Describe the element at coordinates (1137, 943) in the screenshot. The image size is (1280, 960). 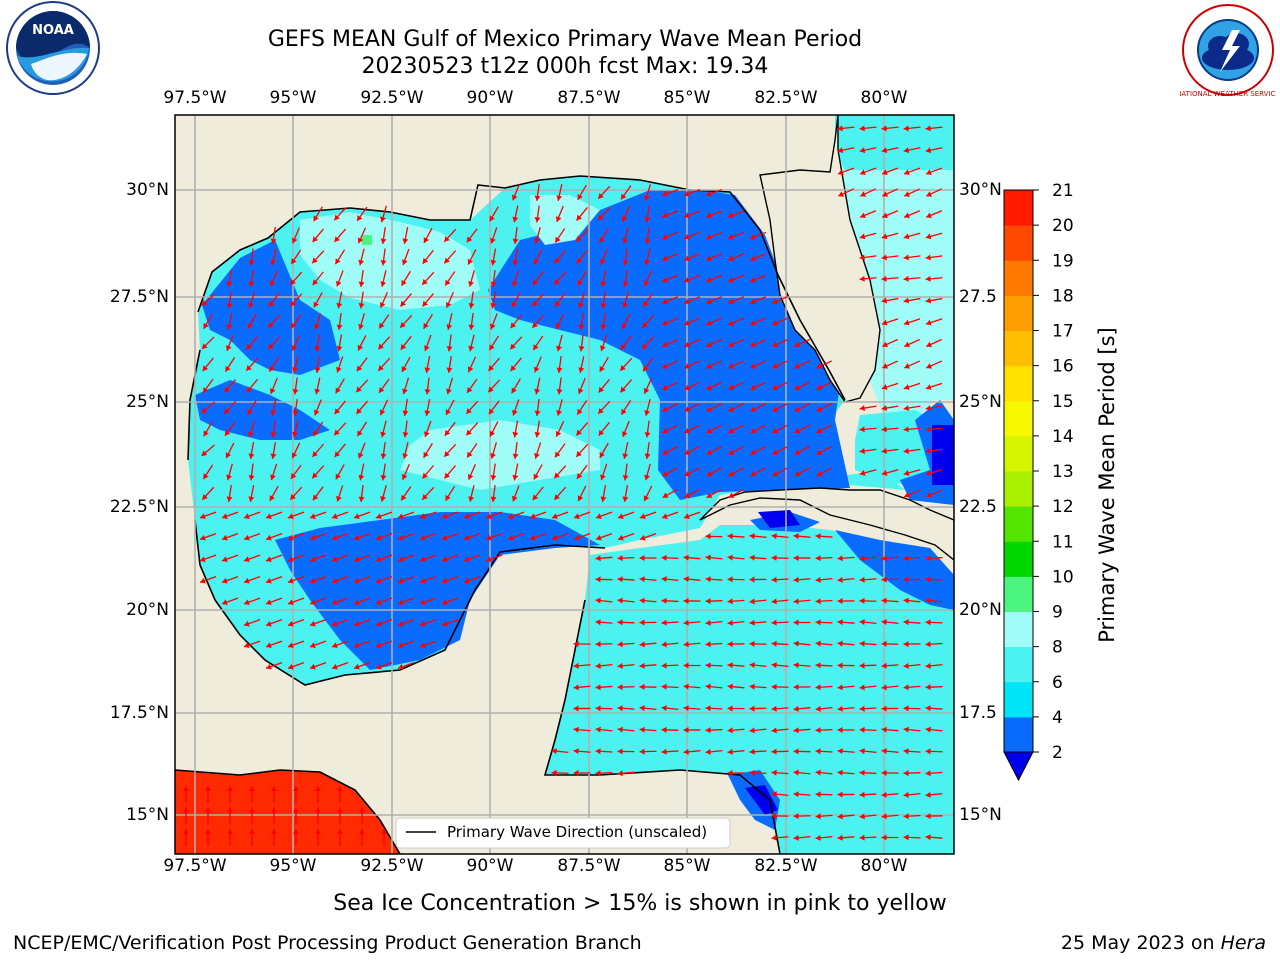
I see `footer-date: 25 May 2023 on` at that location.